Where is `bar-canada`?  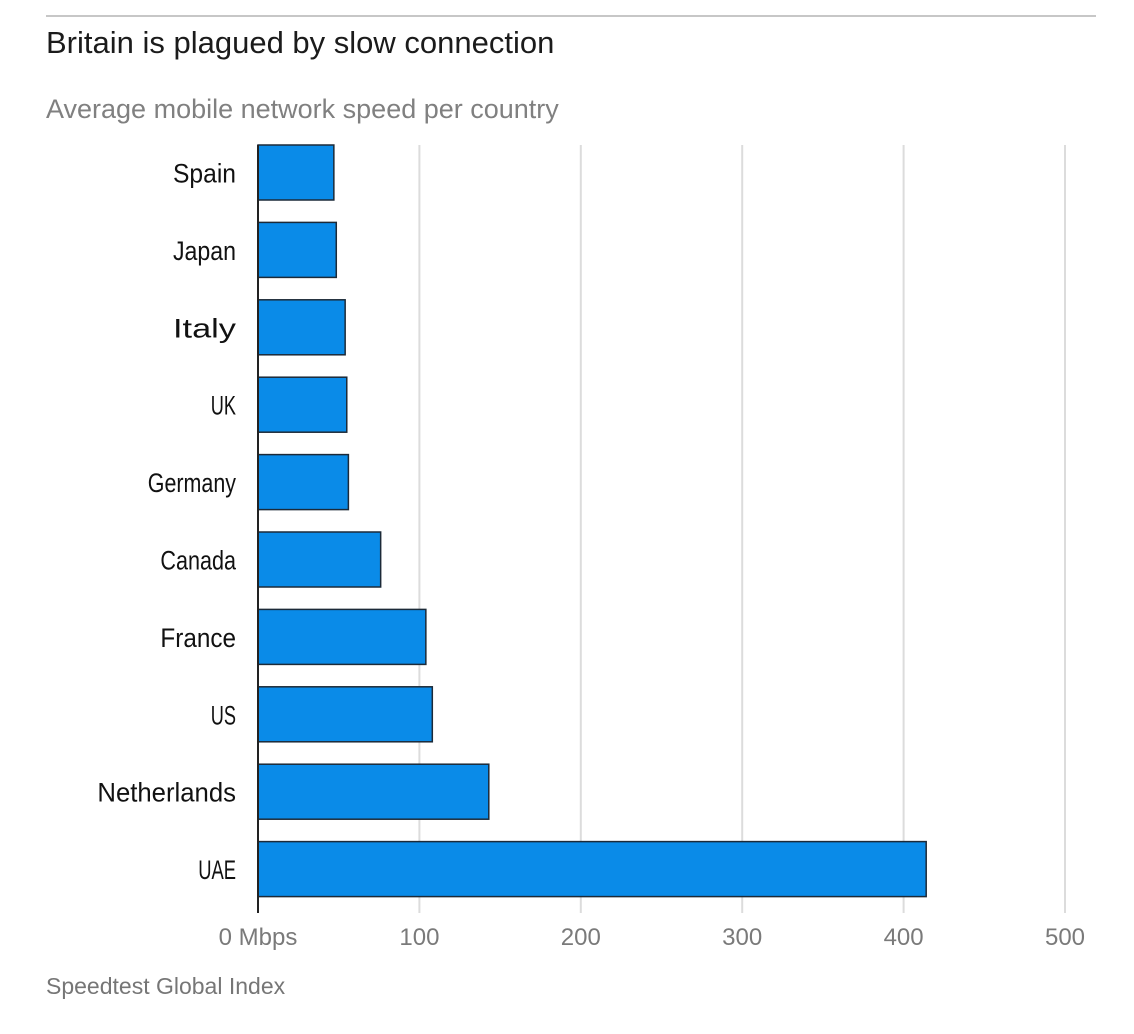
bar-canada is located at coordinates (319, 559).